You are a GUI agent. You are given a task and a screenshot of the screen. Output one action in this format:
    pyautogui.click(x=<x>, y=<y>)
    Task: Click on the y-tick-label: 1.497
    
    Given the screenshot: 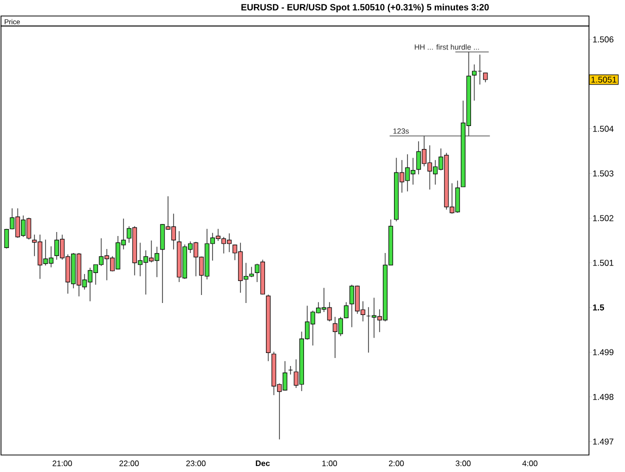 What is the action you would take?
    pyautogui.click(x=603, y=441)
    